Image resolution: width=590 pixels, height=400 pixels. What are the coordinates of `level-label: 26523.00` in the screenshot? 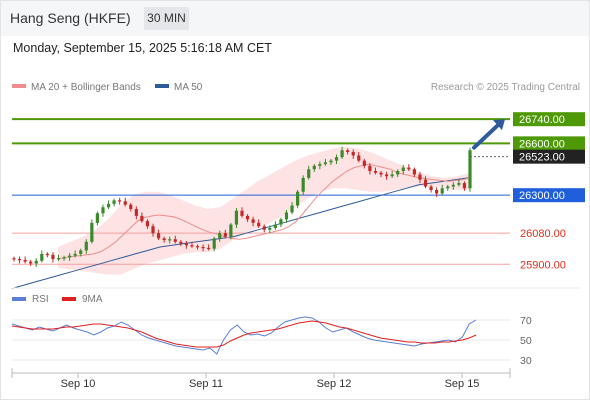 It's located at (542, 158).